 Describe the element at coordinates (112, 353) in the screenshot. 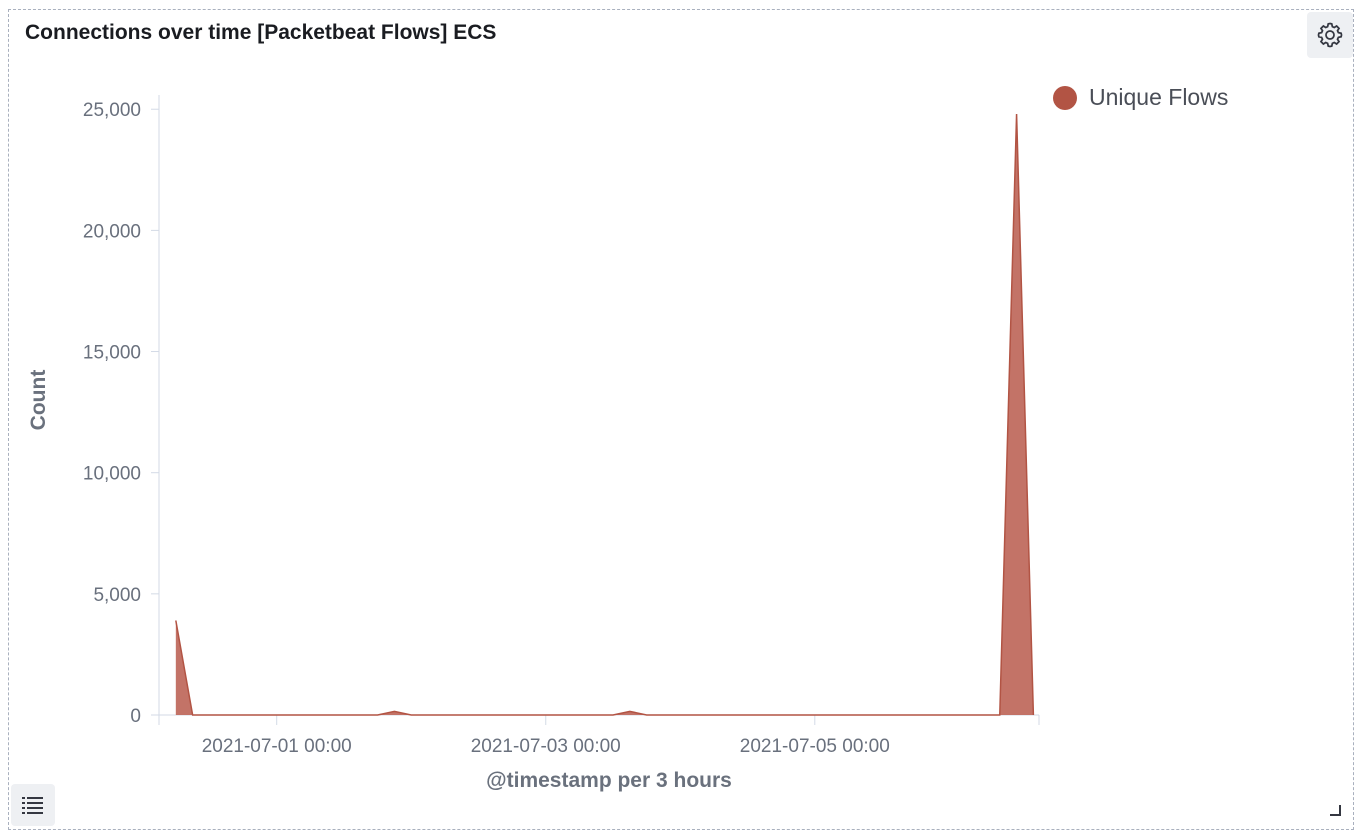

I see `y-tick-label: 15,000` at that location.